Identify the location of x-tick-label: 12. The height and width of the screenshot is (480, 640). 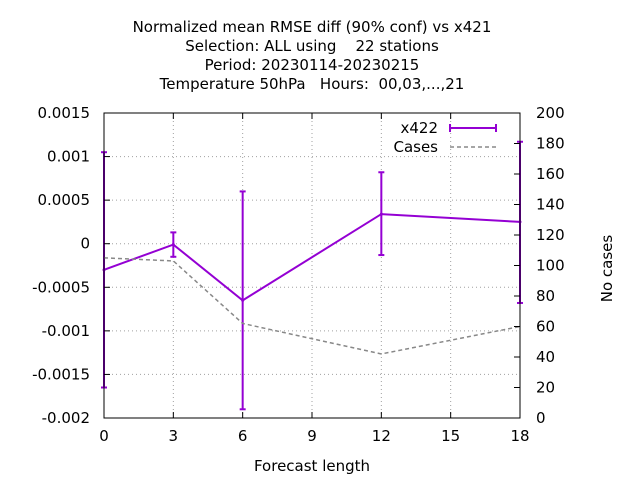
(381, 436).